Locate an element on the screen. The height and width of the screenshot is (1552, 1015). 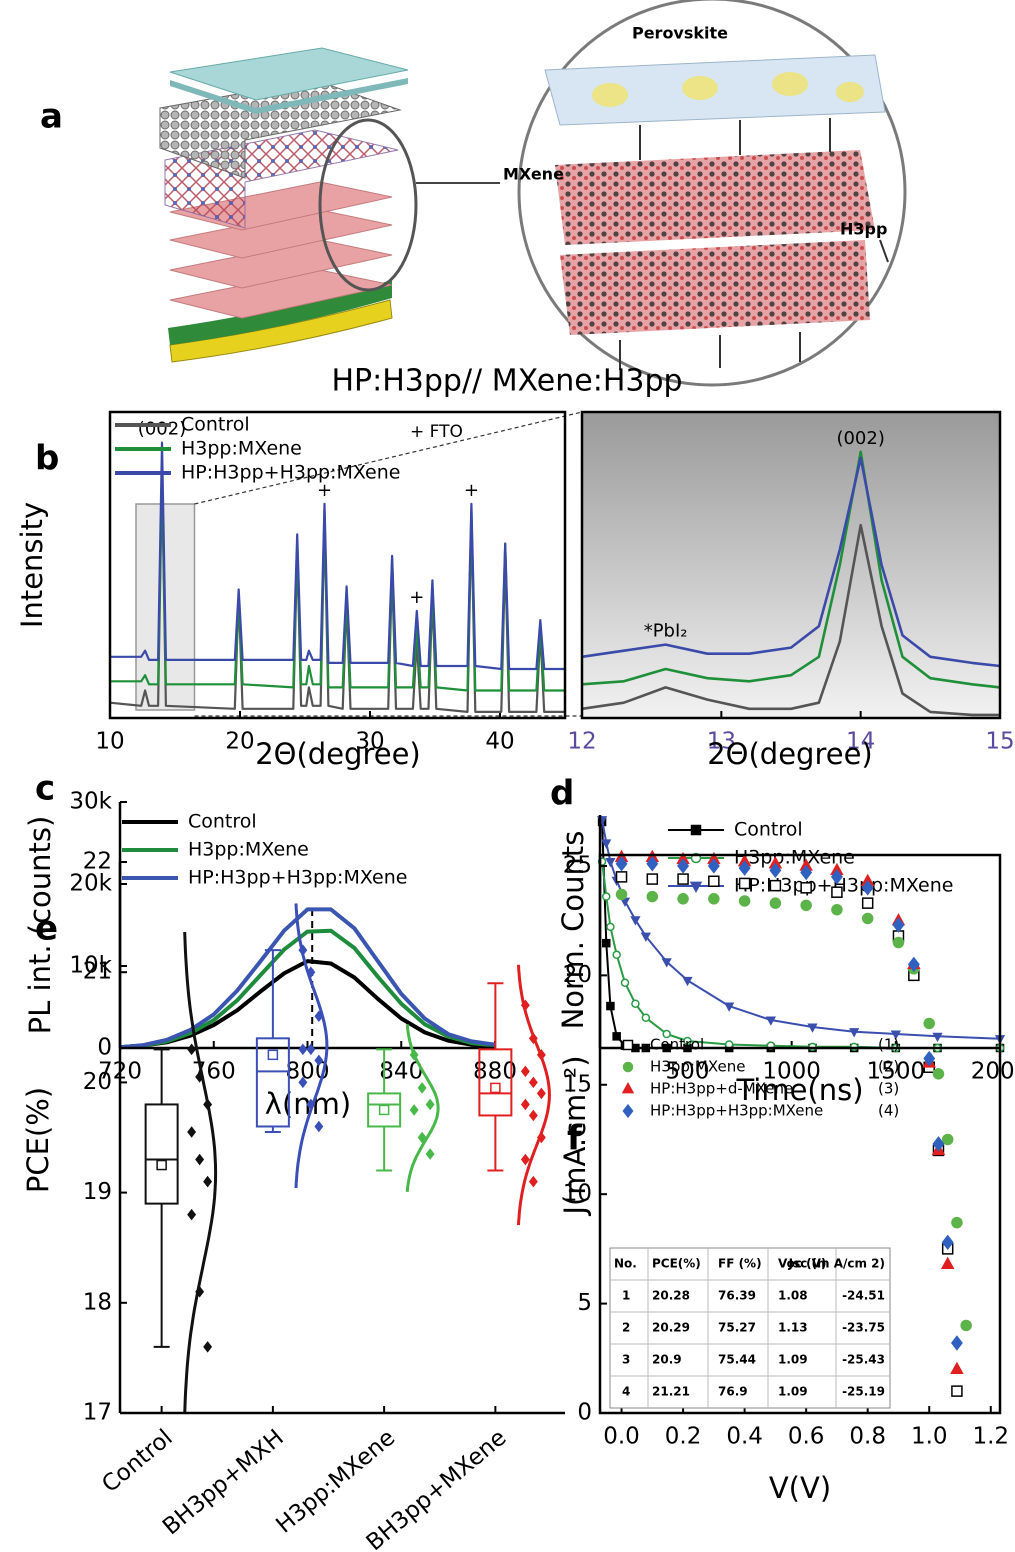
y-tick-label: 20k is located at coordinates (90, 884).